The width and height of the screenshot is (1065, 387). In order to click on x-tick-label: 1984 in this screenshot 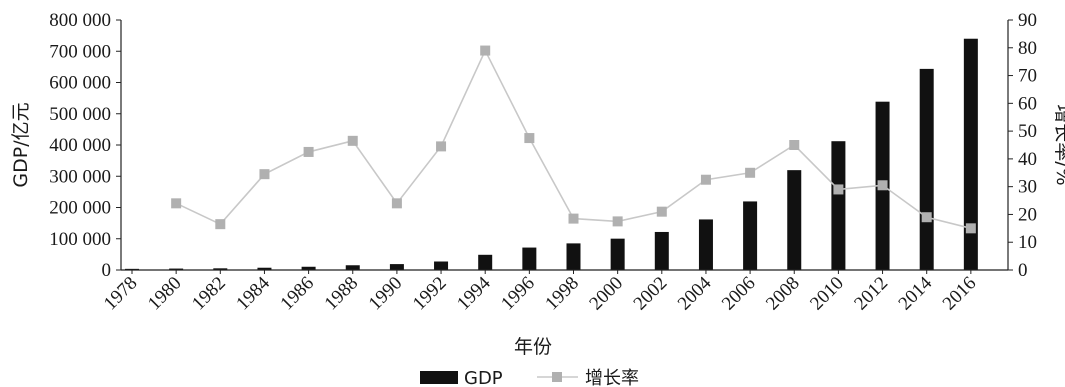, I will do `click(253, 293)`.